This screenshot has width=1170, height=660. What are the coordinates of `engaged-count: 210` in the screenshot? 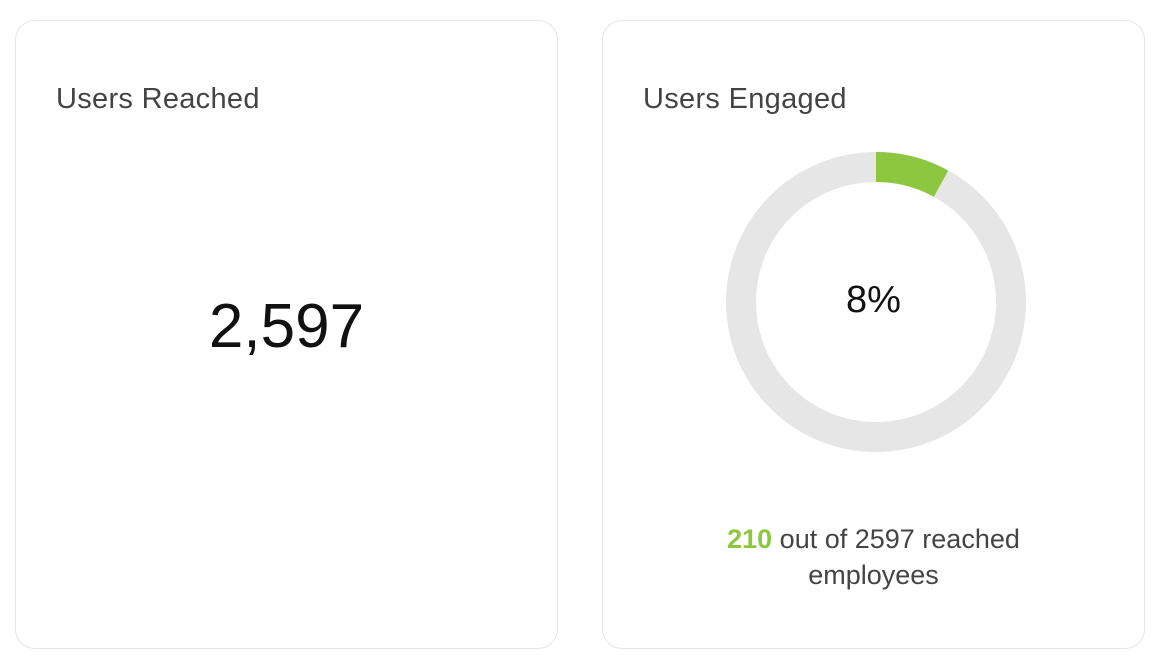 It's located at (750, 539).